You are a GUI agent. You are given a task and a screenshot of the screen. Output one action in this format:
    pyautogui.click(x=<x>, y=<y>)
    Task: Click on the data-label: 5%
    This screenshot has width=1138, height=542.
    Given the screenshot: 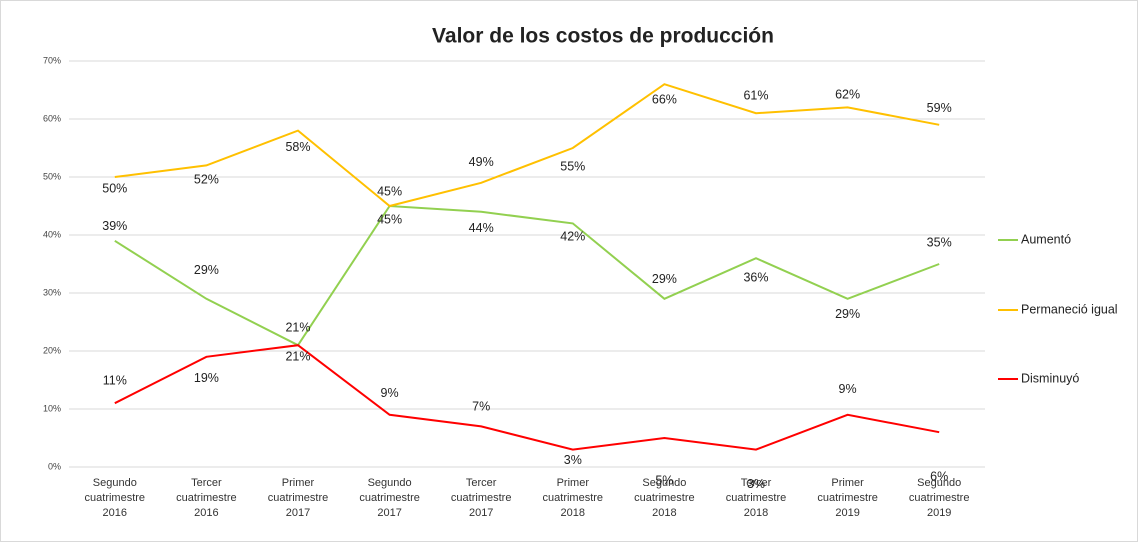 What is the action you would take?
    pyautogui.click(x=664, y=480)
    